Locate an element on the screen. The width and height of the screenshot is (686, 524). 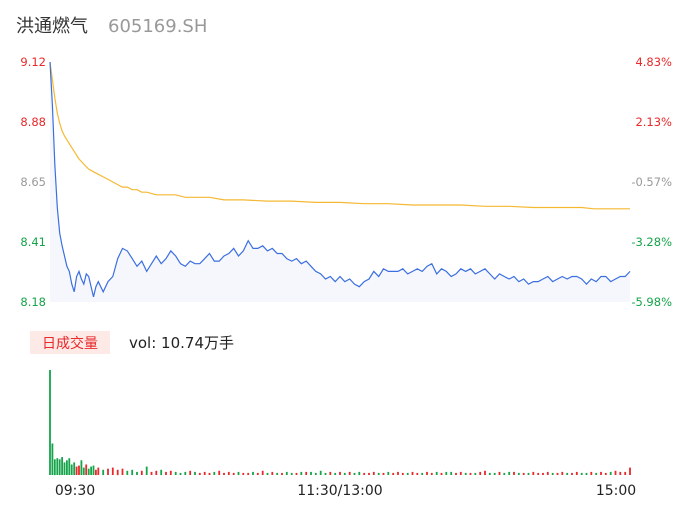
y-tick-label-left: 8.18 is located at coordinates (33, 302).